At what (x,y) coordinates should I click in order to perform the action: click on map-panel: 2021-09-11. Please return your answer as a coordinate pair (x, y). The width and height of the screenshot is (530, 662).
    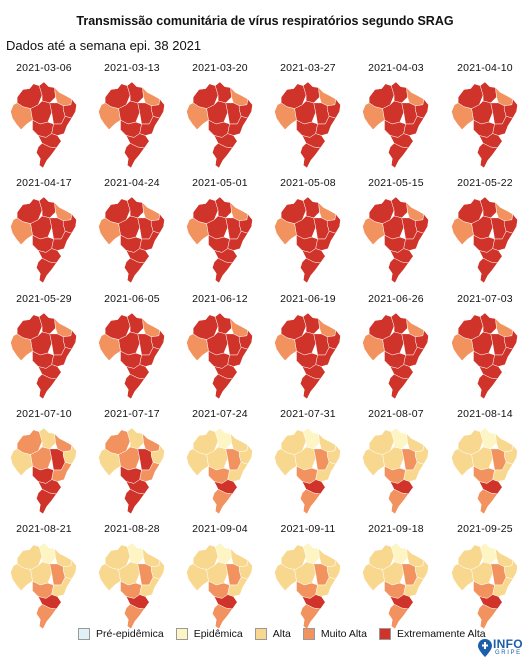
    Looking at the image, I should click on (308, 579).